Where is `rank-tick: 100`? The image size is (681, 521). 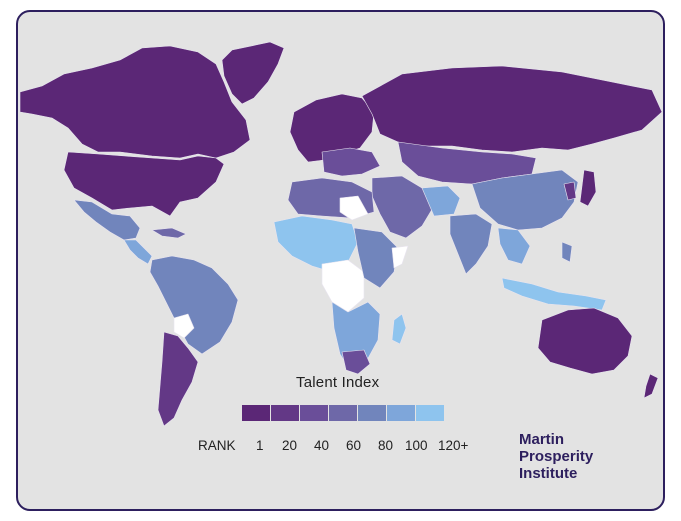
rank-tick: 100 is located at coordinates (416, 445).